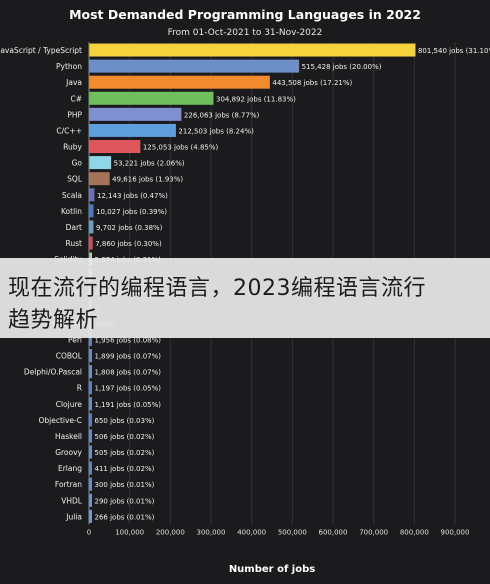  I want to click on value-label: 1,191 jobs (0.05%), so click(128, 405).